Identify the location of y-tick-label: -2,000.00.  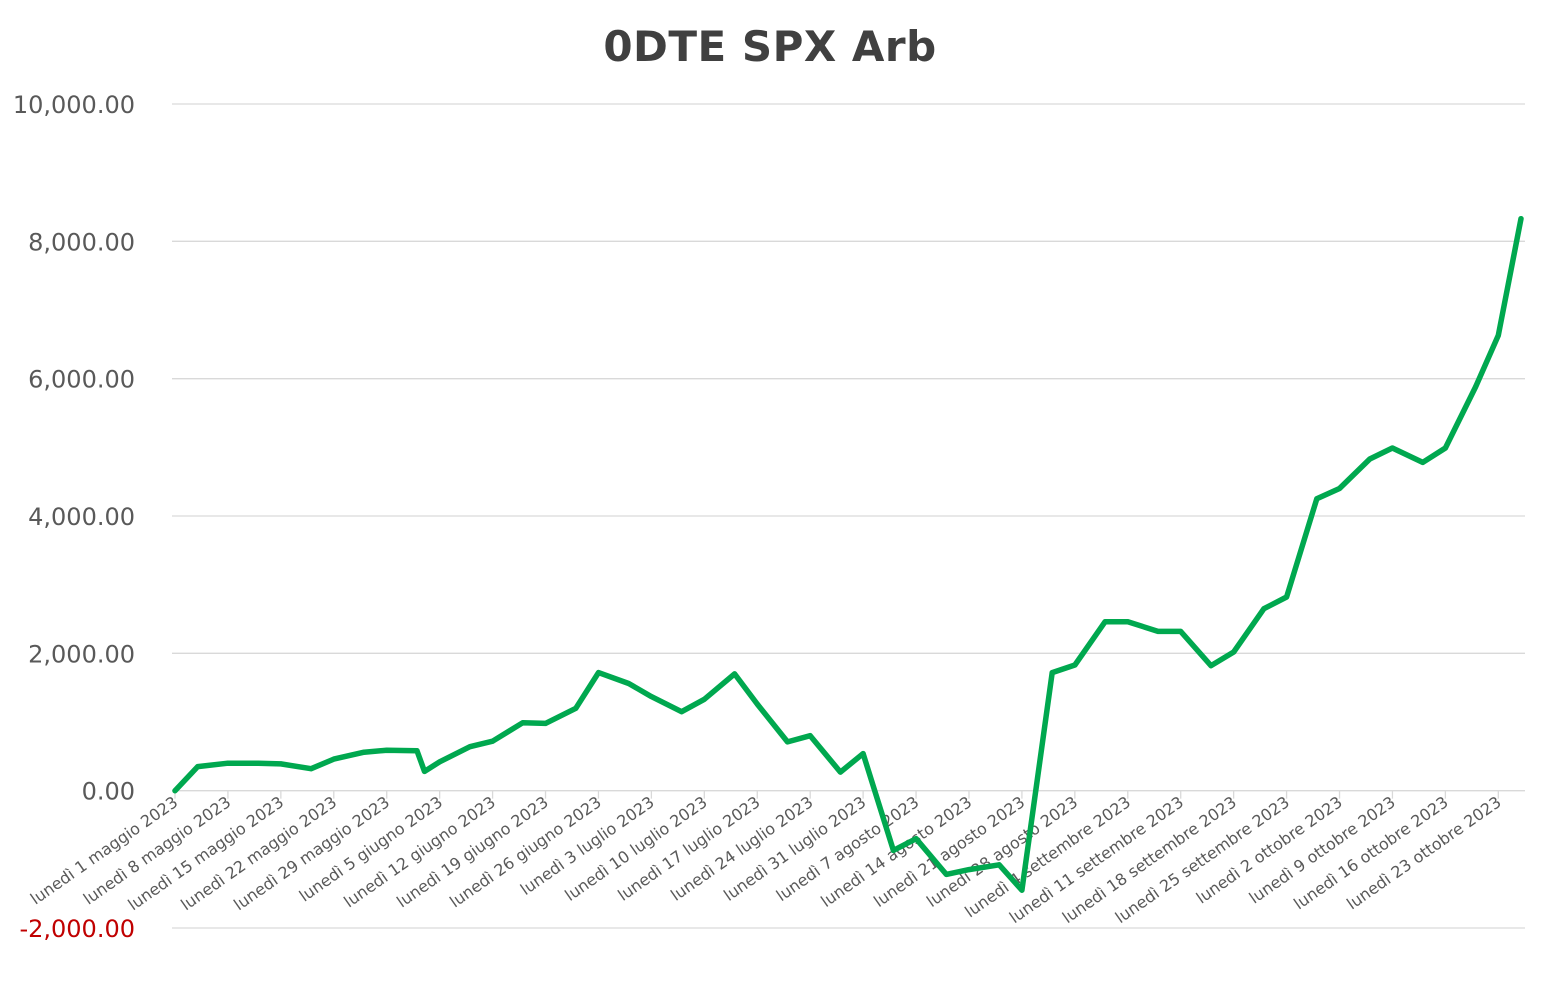
(77, 929).